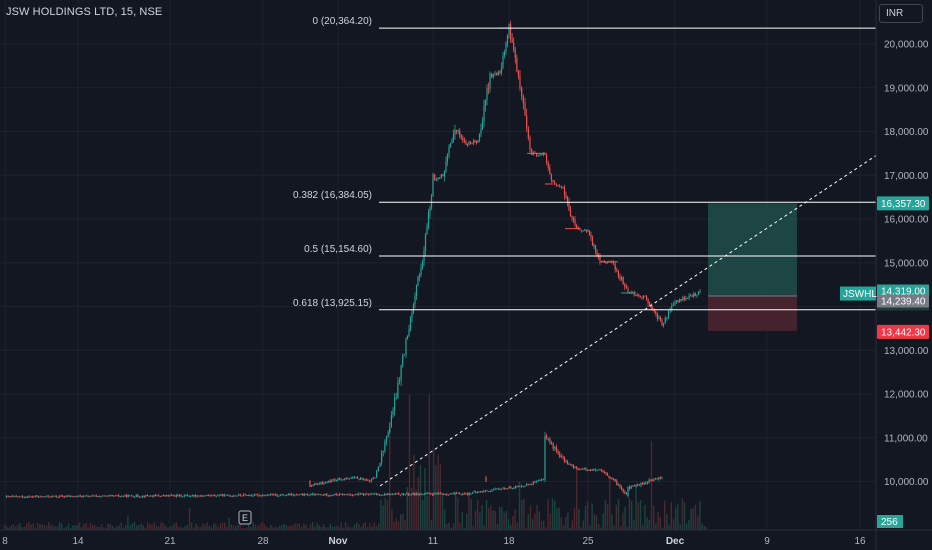 The height and width of the screenshot is (550, 932). What do you see at coordinates (903, 203) in the screenshot?
I see `target-price-label-bg` at bounding box center [903, 203].